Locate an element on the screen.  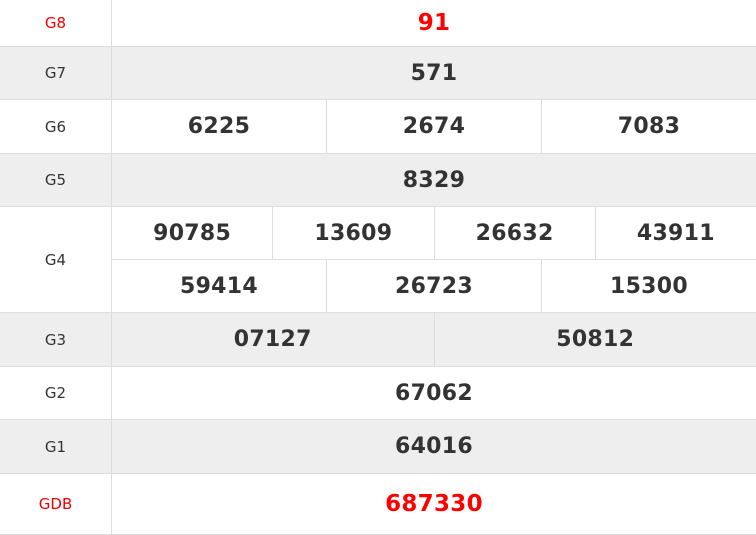
prize-label: G8 is located at coordinates (56, 23).